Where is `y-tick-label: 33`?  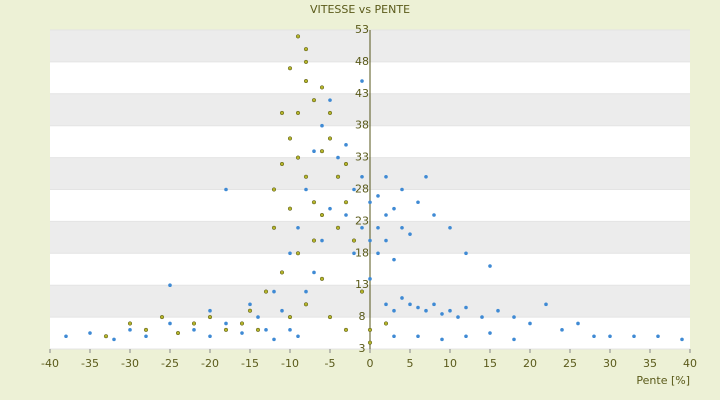
y-tick-label: 33 is located at coordinates (362, 157).